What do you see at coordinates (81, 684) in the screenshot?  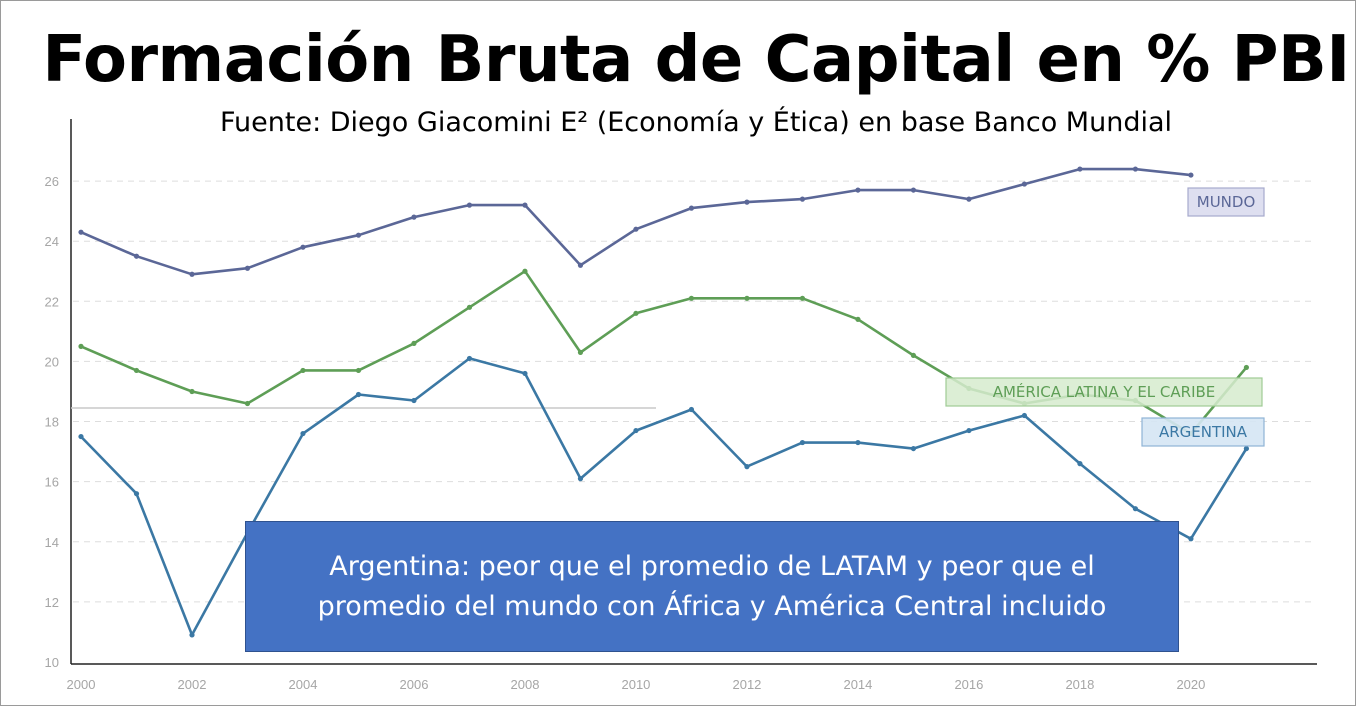 I see `x-tick-label: 2000` at bounding box center [81, 684].